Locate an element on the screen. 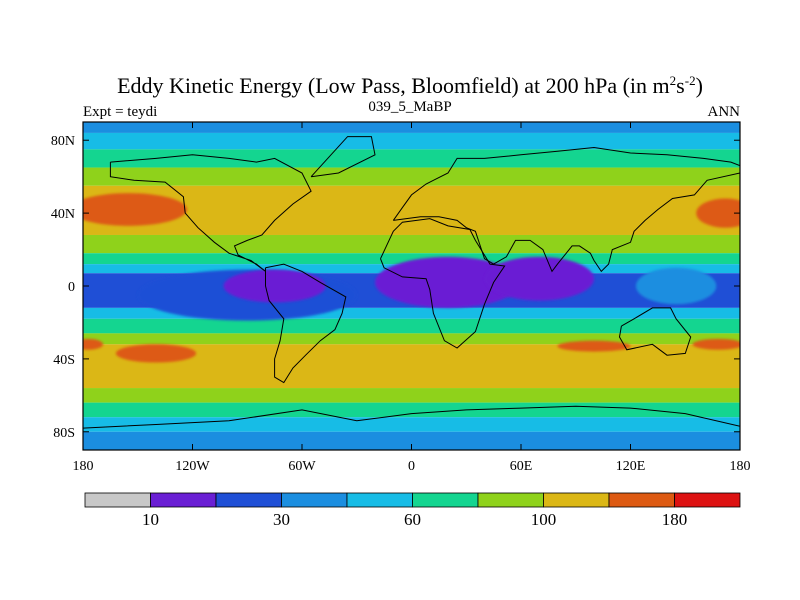  y-tick-label-2: 0 is located at coordinates (71, 287).